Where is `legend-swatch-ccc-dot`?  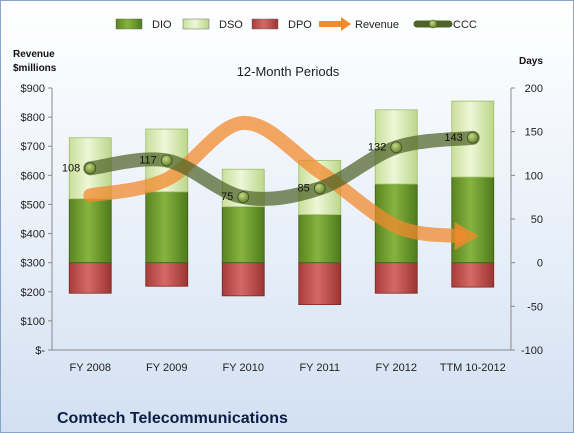
legend-swatch-ccc-dot is located at coordinates (433, 24).